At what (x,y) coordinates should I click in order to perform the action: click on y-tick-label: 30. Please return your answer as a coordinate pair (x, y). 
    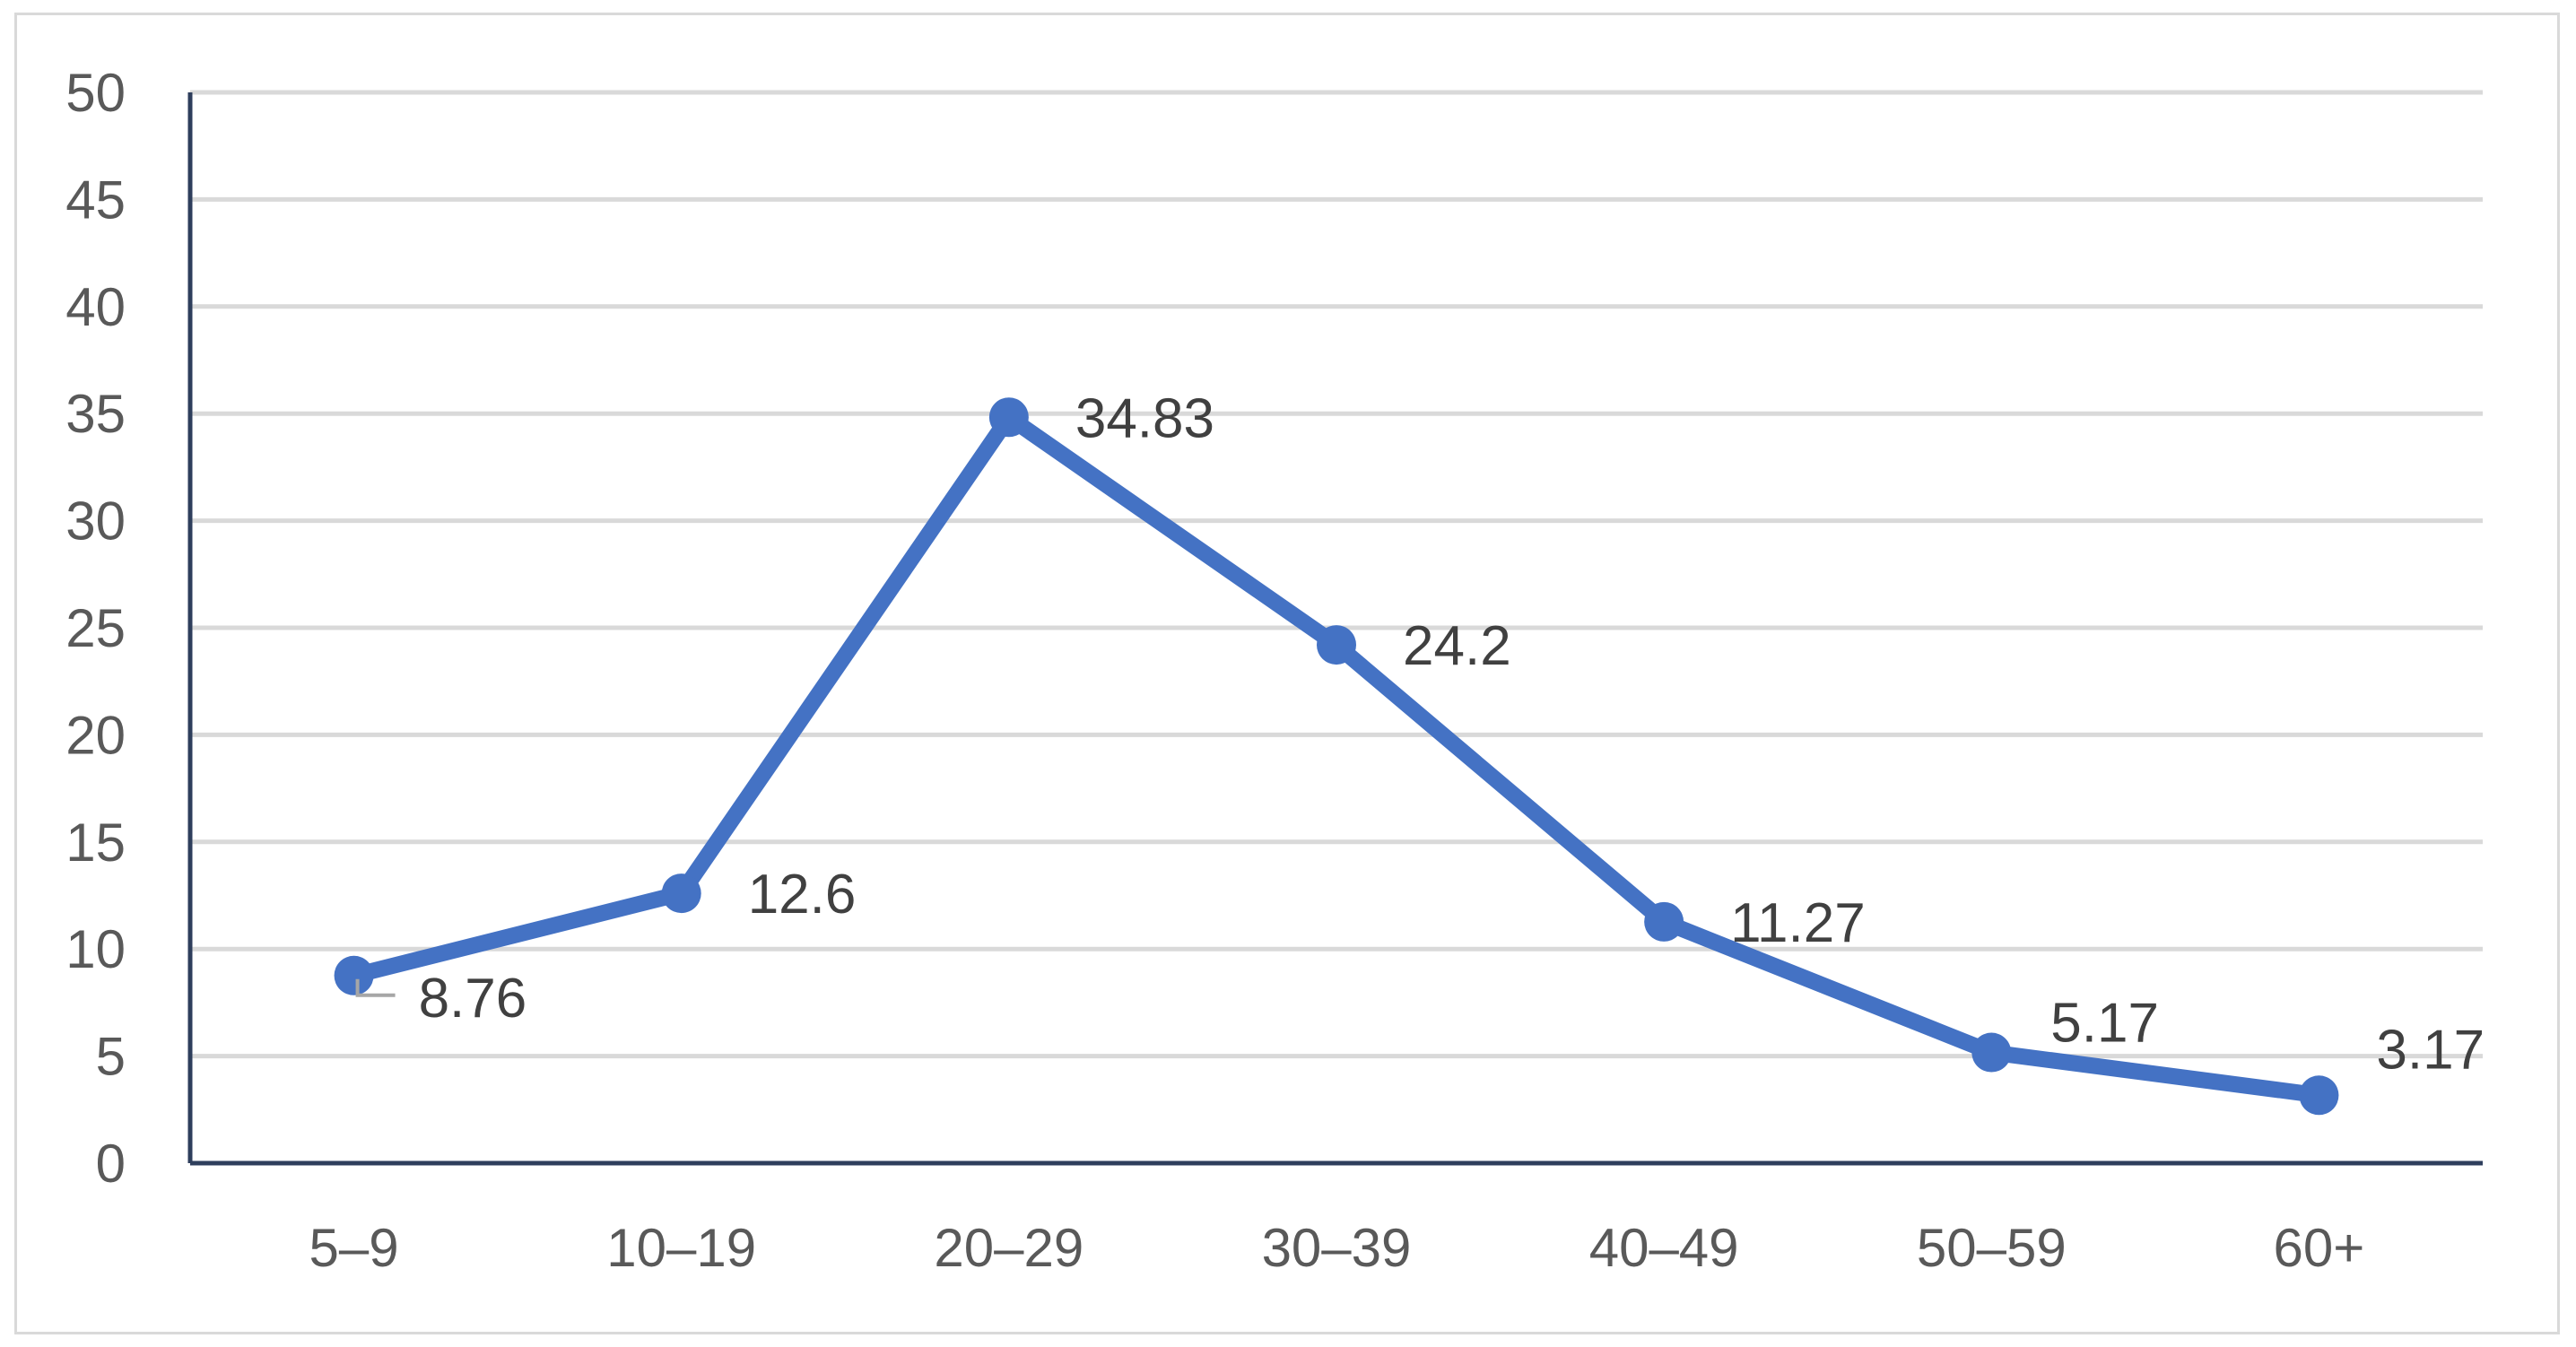
    Looking at the image, I should click on (95, 521).